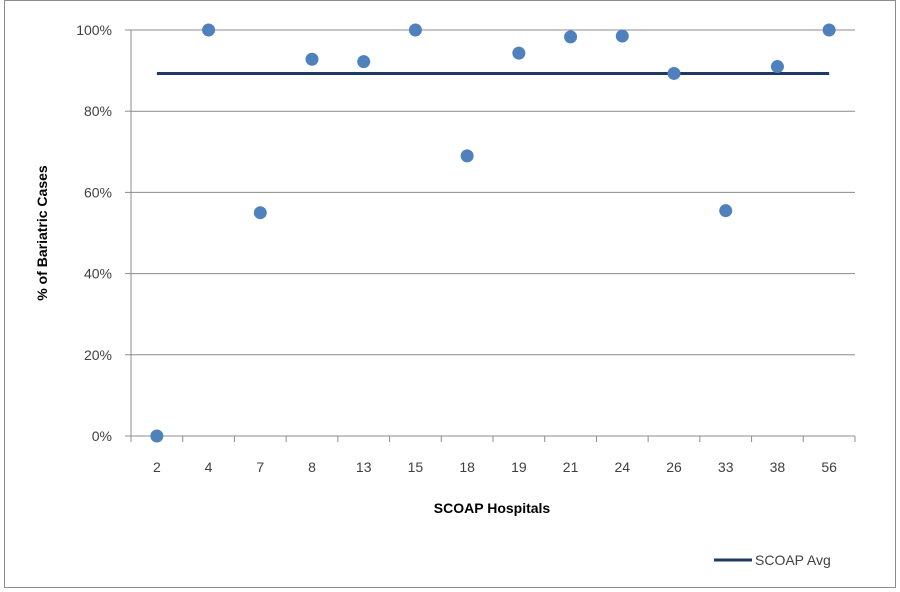  Describe the element at coordinates (157, 467) in the screenshot. I see `x-tick-label: 2` at that location.